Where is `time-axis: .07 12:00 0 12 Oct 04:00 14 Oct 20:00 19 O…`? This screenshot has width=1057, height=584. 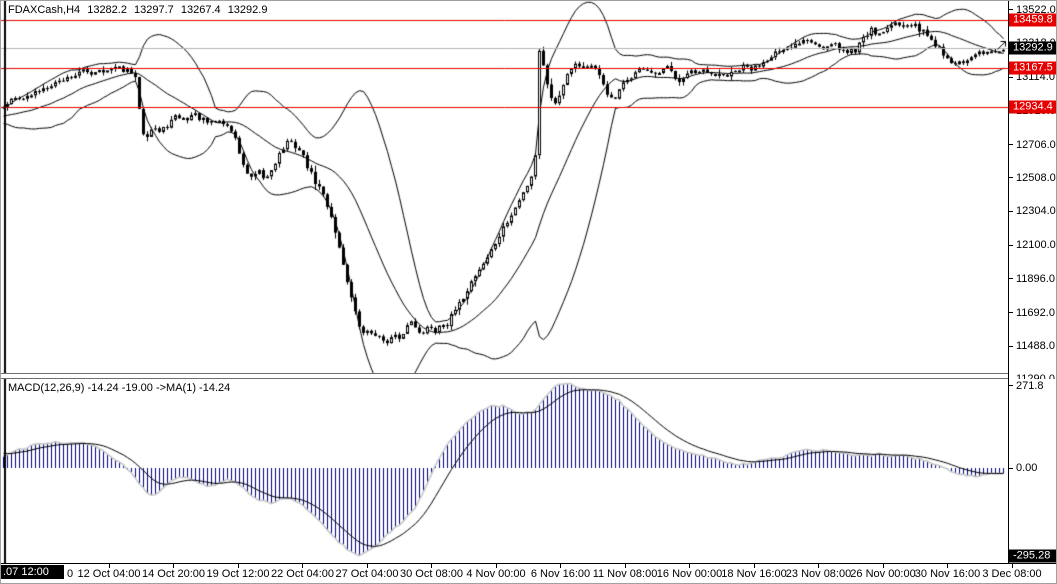 time-axis: .07 12:00 0 12 Oct 04:00 14 Oct 20:00 19 O… is located at coordinates (528, 573).